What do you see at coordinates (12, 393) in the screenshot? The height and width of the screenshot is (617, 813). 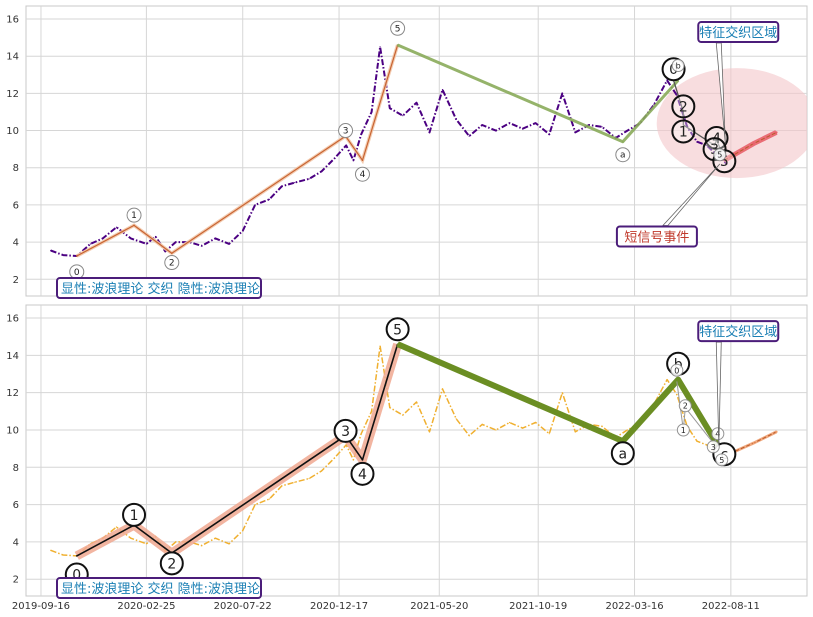 I see `y-tick-label: 12` at bounding box center [12, 393].